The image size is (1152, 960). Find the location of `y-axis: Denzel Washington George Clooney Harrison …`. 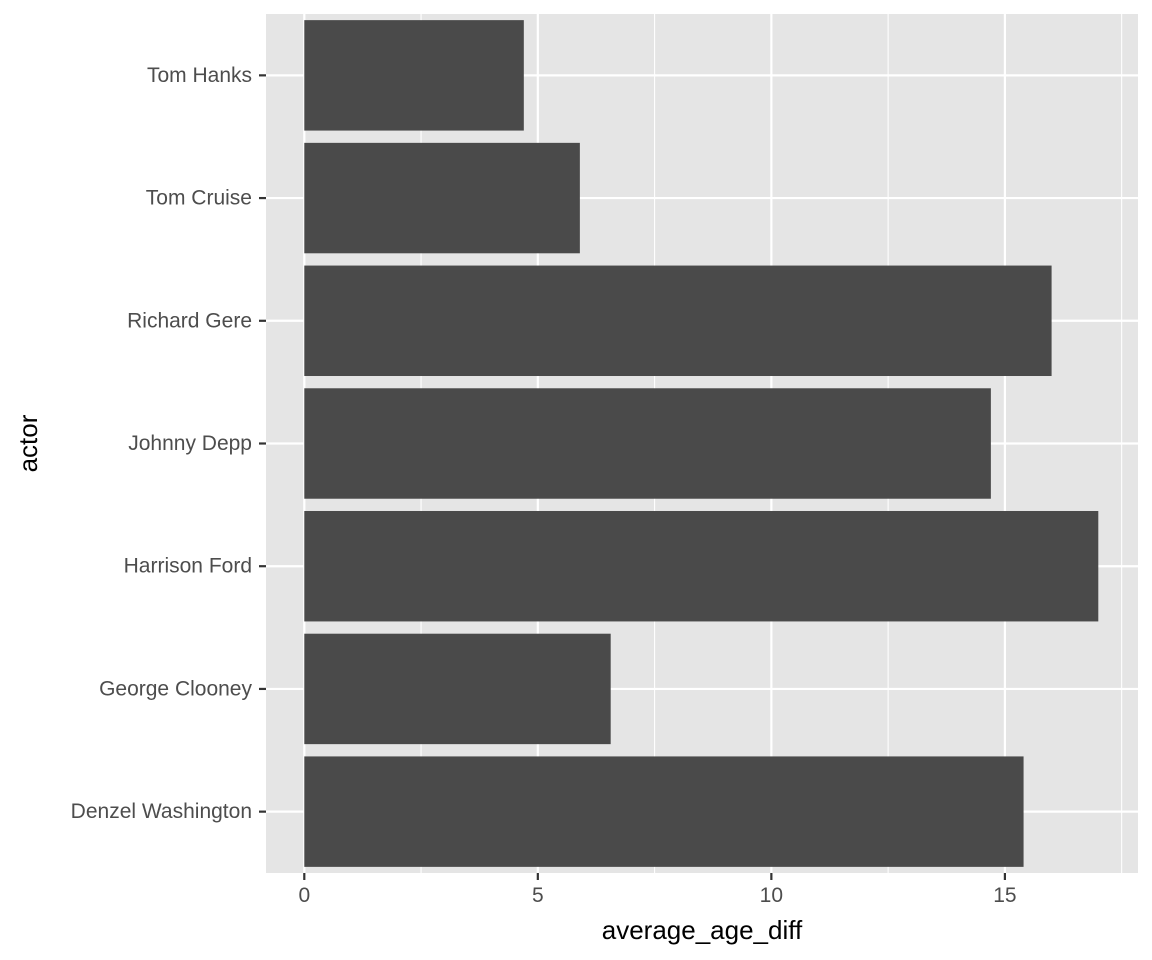

y-axis: Denzel Washington George Clooney Harrison … is located at coordinates (168, 443).